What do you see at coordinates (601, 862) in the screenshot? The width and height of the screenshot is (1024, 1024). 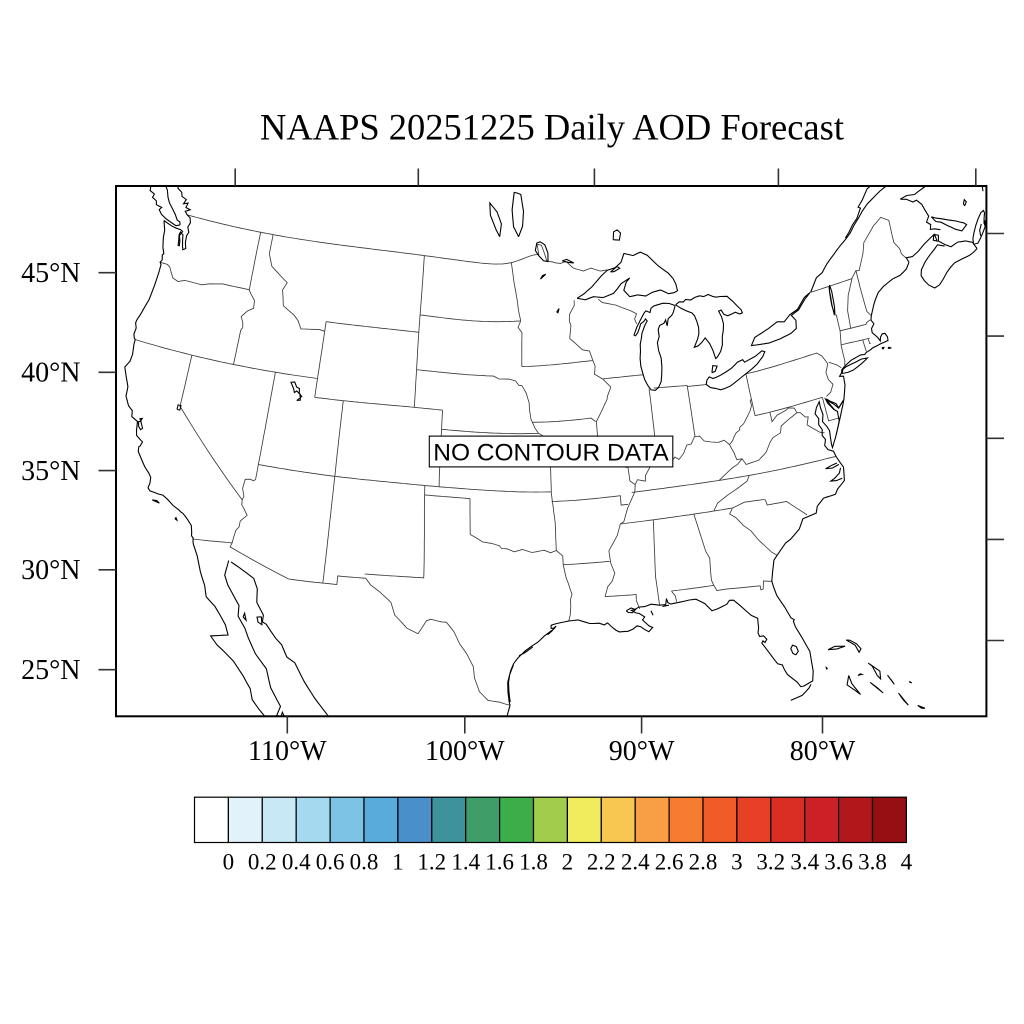 I see `svg-text: 2.2` at bounding box center [601, 862].